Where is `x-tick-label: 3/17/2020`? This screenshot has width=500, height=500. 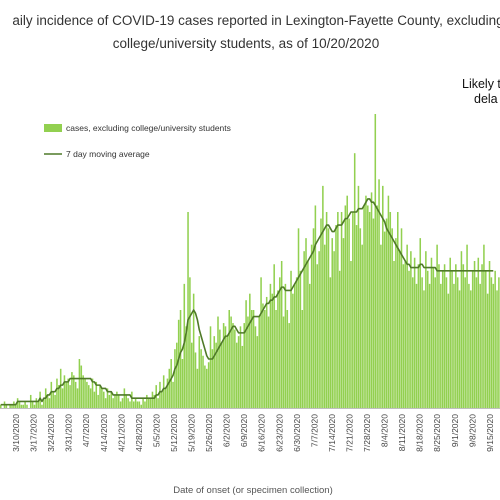 x-tick-label: 3/17/2020 is located at coordinates (34, 433).